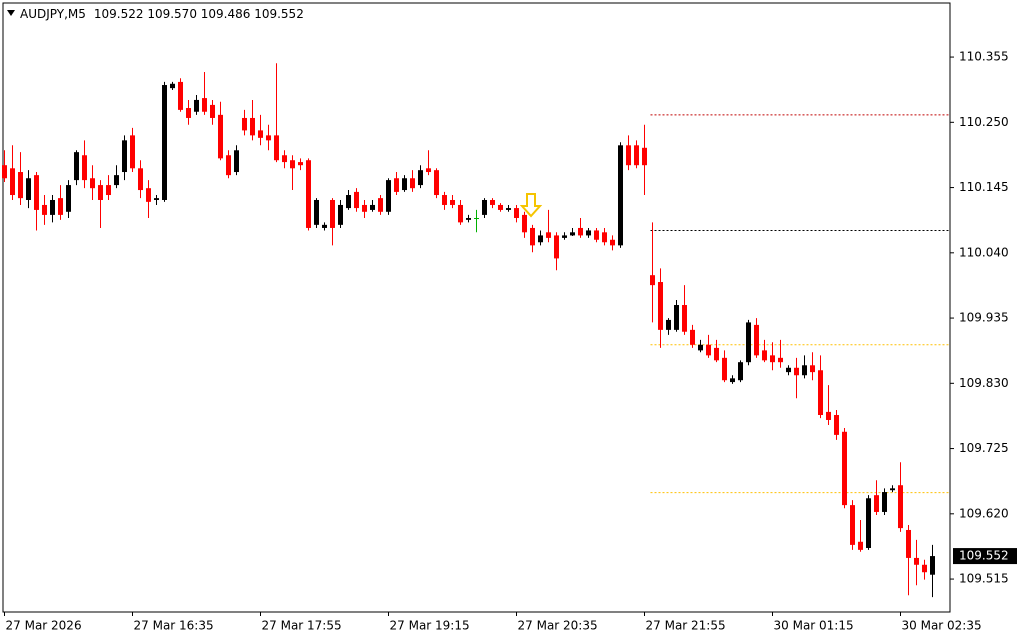  What do you see at coordinates (814, 626) in the screenshot?
I see `x-tick-label: 30 Mar 01:15` at bounding box center [814, 626].